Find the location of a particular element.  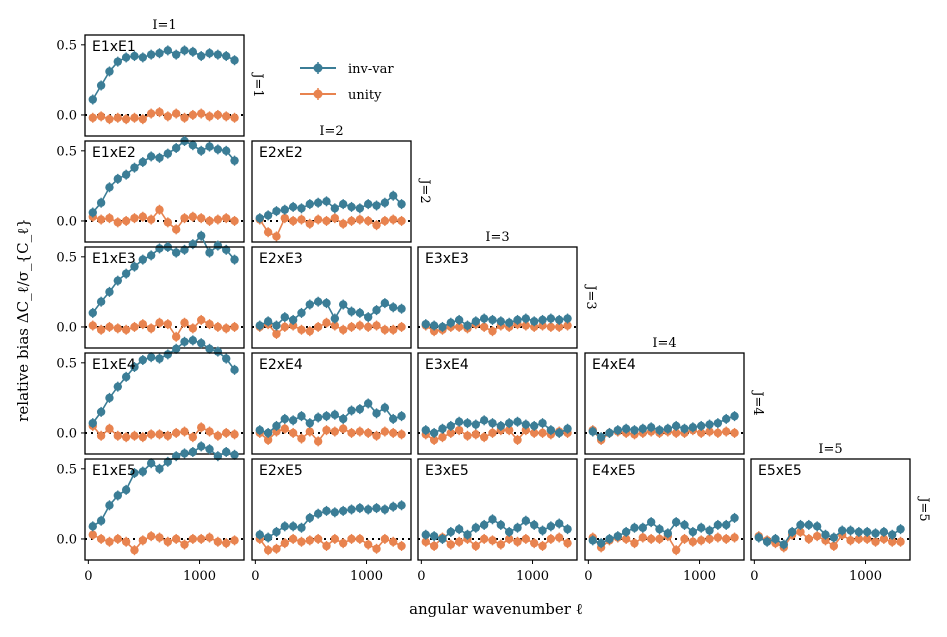

y-tick-label: 0.0 is located at coordinates (66, 433).